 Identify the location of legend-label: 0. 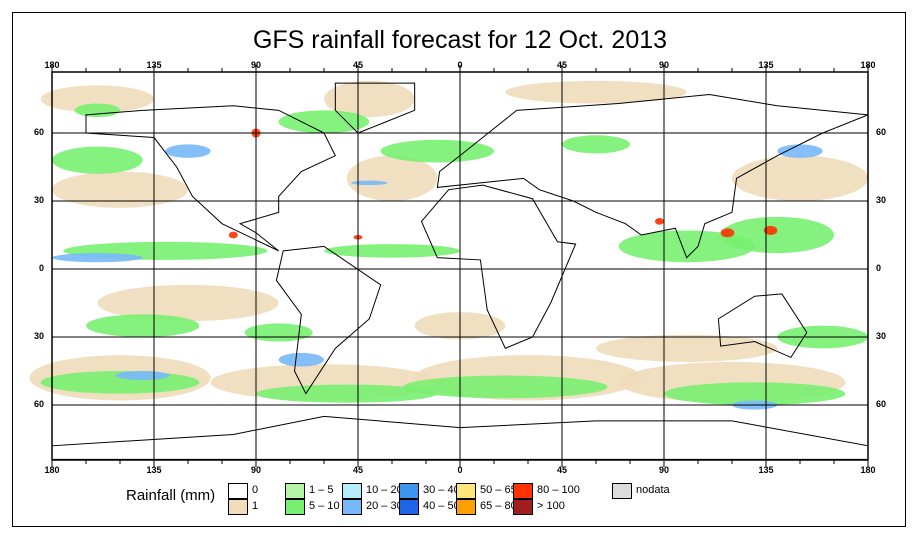
(255, 490).